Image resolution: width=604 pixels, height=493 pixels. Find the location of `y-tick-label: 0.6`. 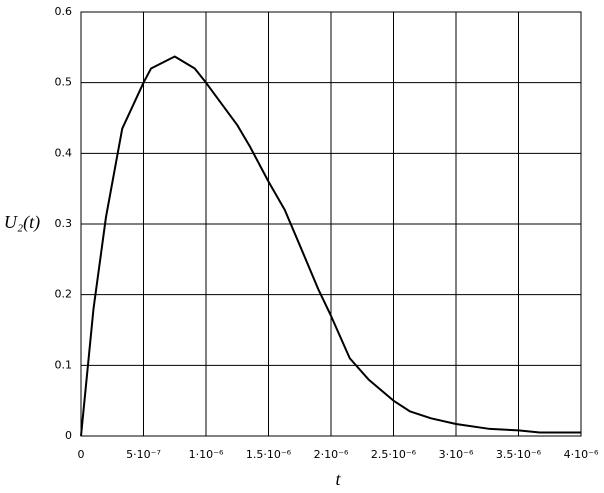

y-tick-label: 0.6 is located at coordinates (64, 11).